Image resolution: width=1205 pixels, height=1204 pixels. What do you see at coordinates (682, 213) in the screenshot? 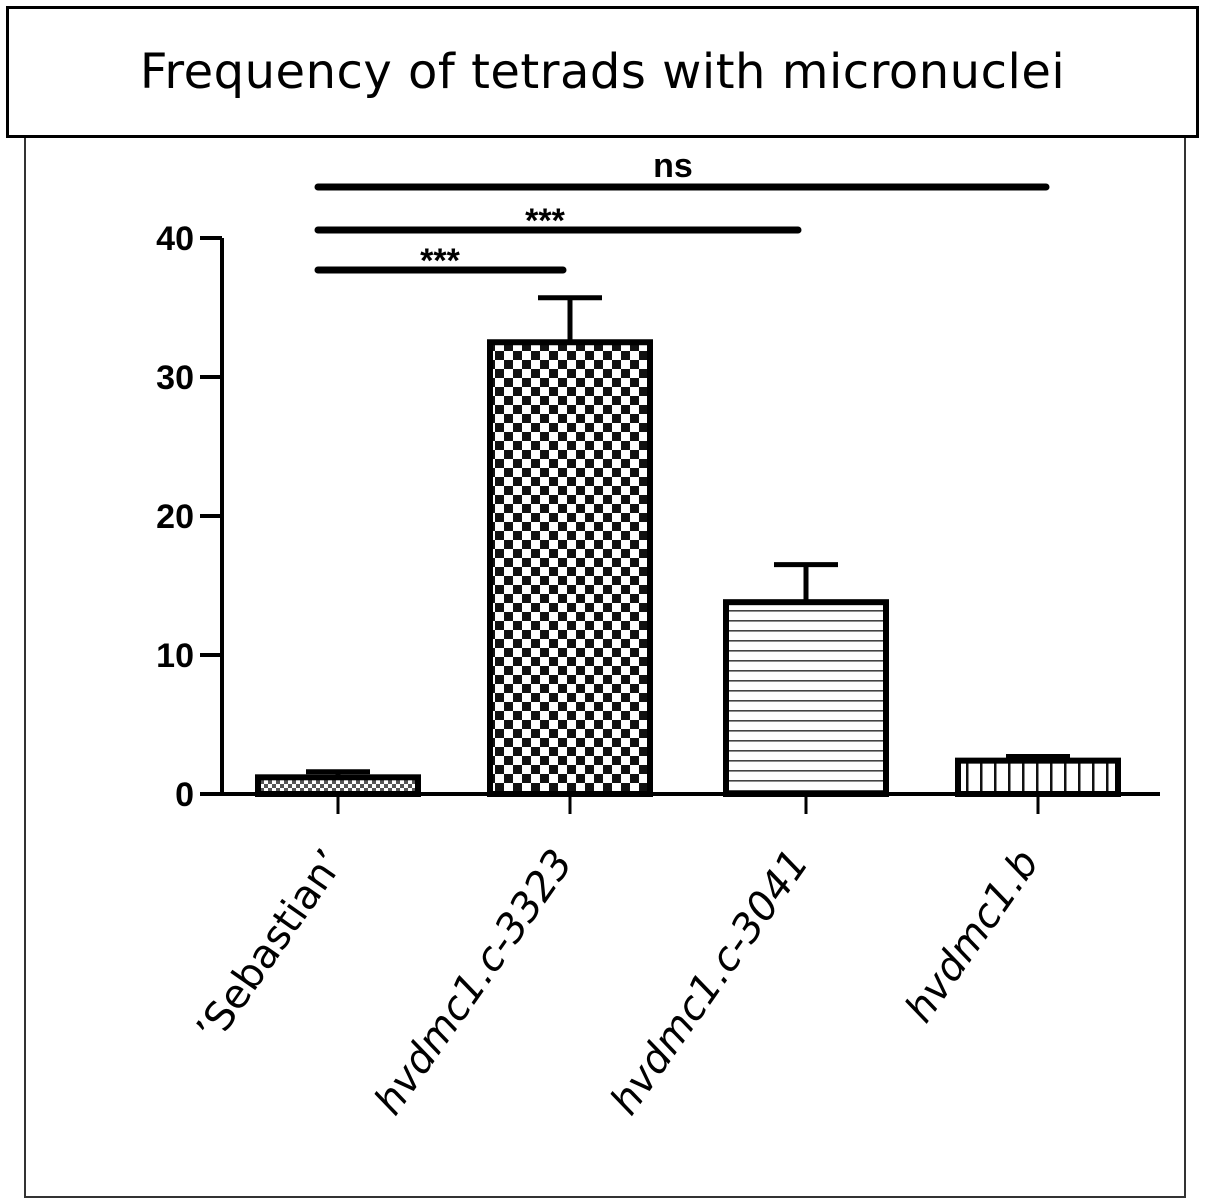
I see `significance-brackets: *** *** ns` at bounding box center [682, 213].